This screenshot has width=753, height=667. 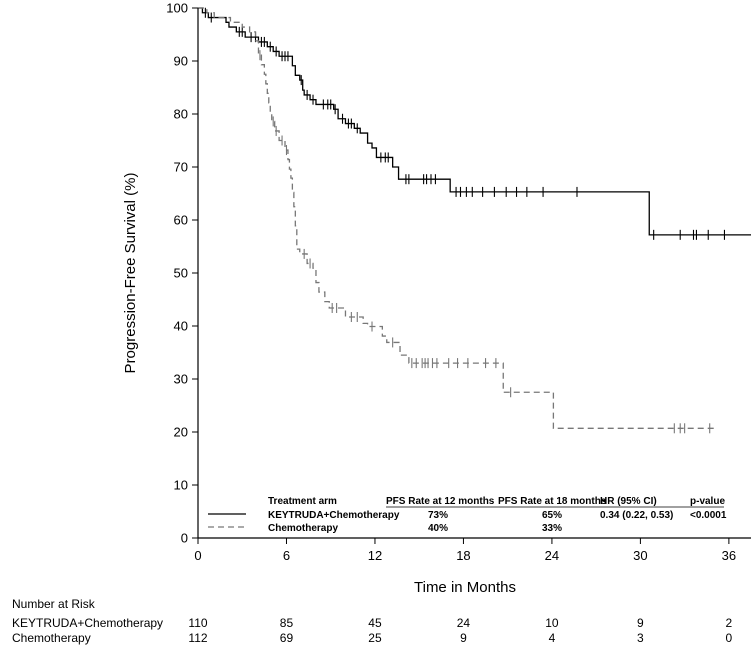 What do you see at coordinates (375, 638) in the screenshot?
I see `risk-value: 25` at bounding box center [375, 638].